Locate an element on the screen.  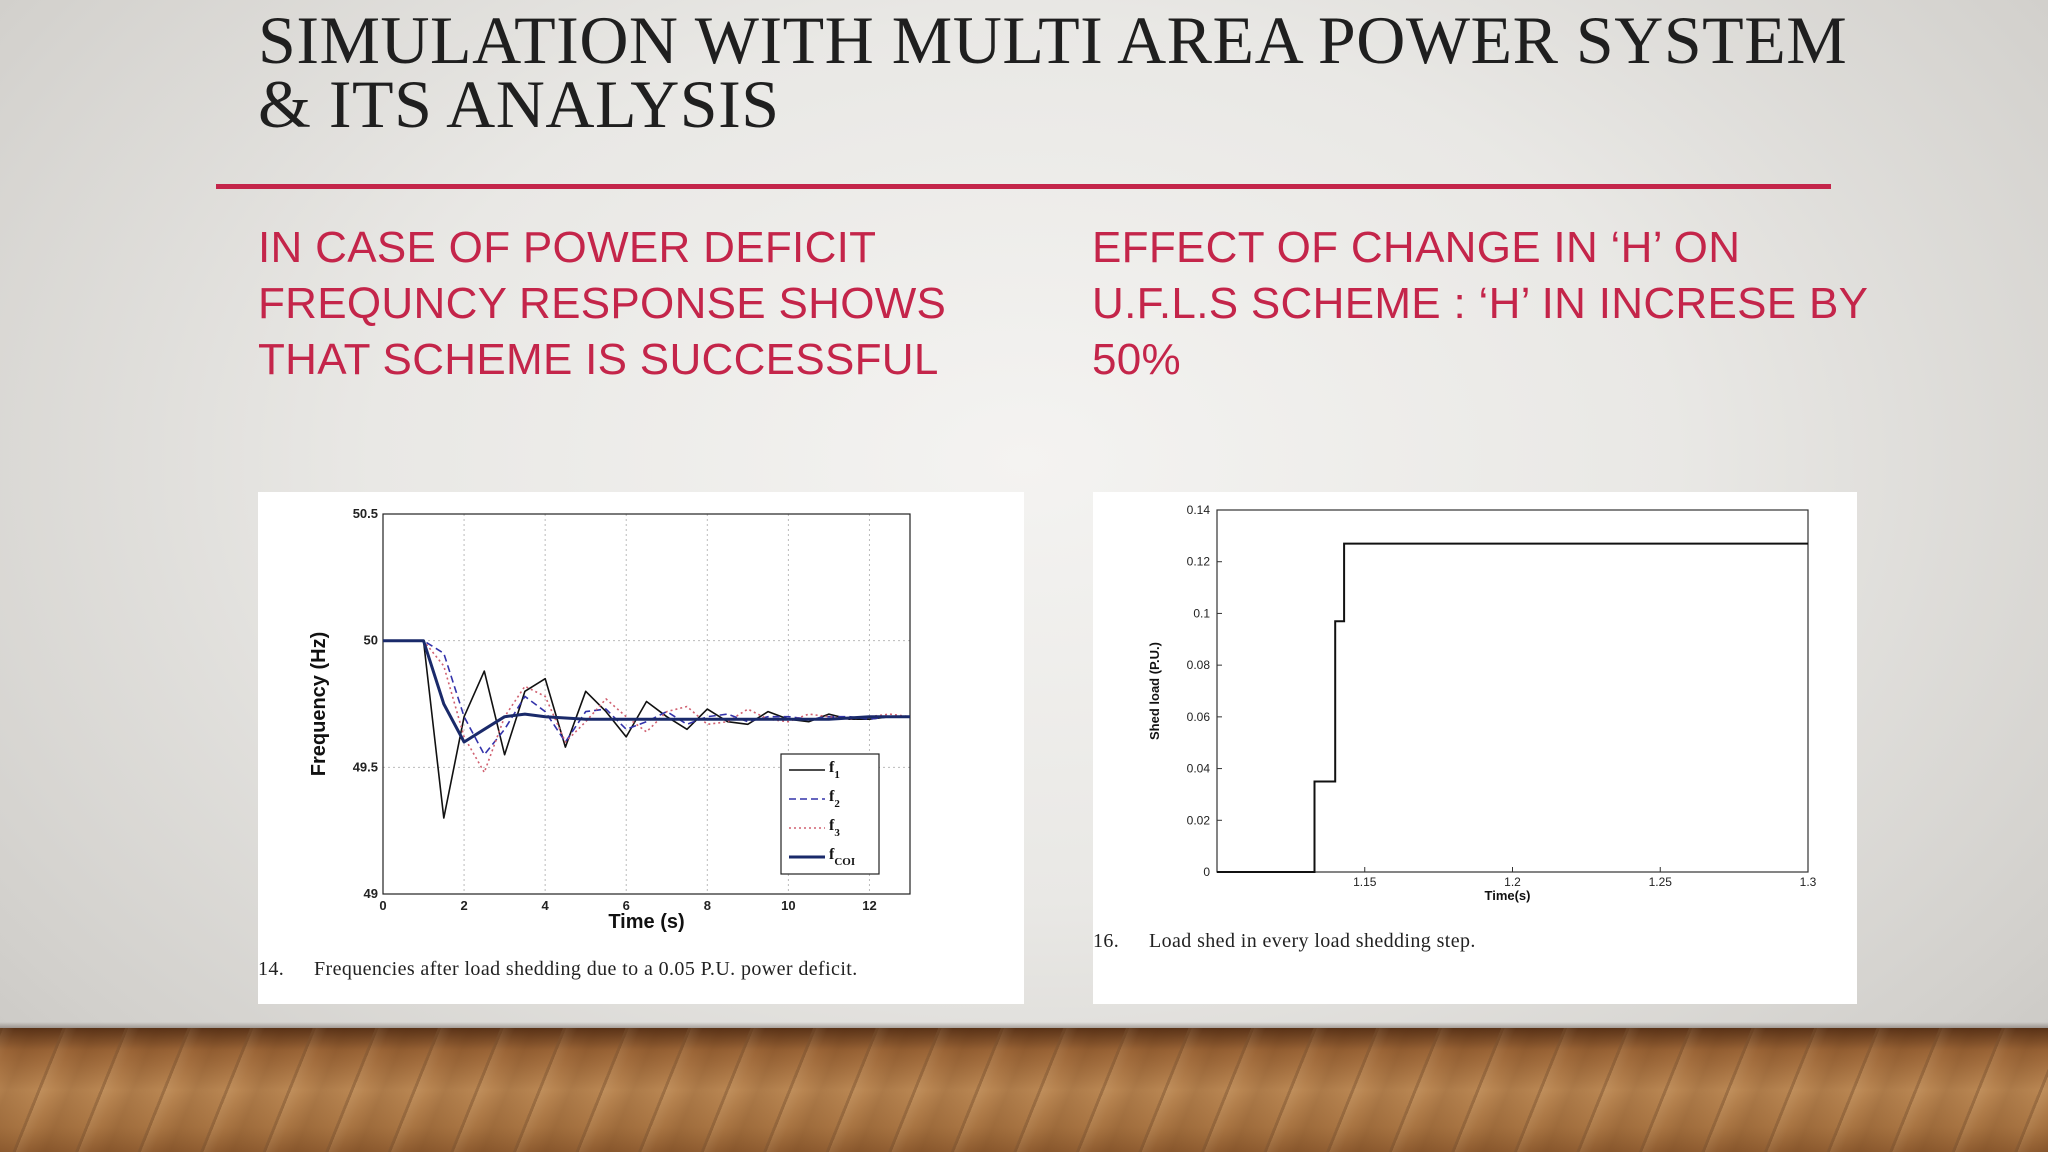
y-tick-label: 0 is located at coordinates (1206, 872).